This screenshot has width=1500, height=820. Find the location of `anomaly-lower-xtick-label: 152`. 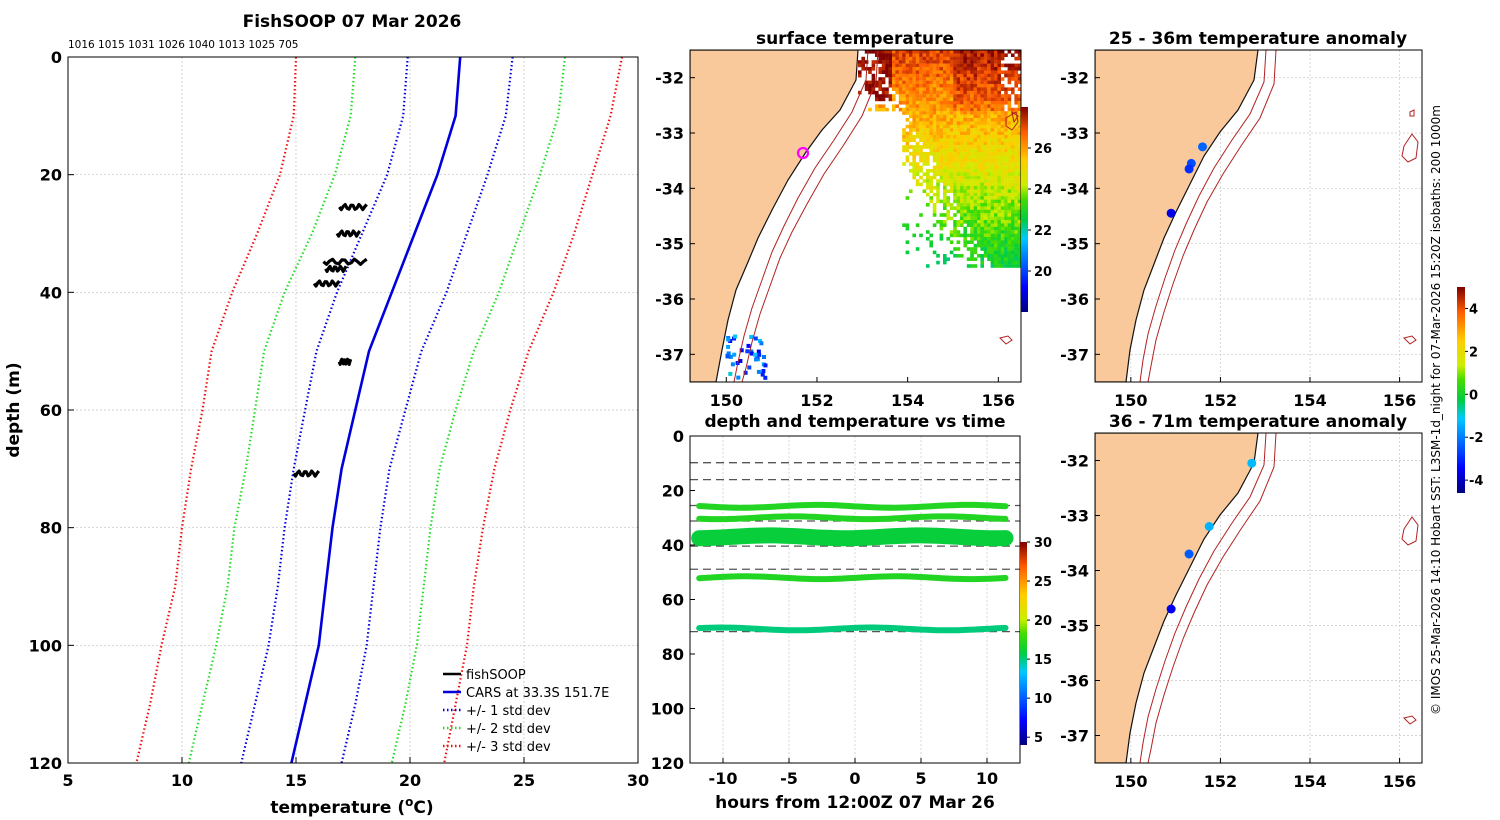

anomaly-lower-xtick-label: 152 is located at coordinates (1220, 781).